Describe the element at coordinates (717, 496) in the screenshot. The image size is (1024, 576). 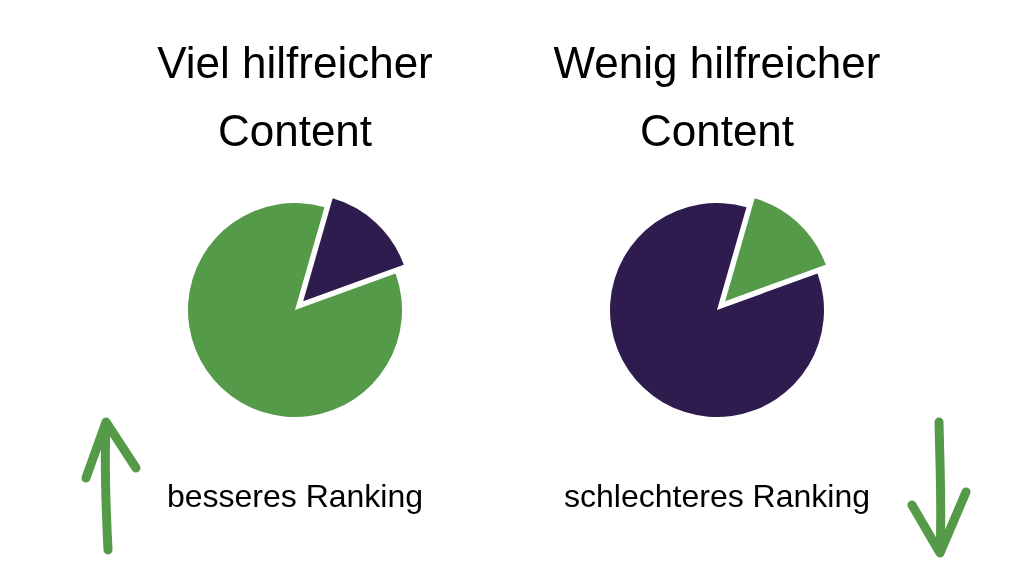
I see `text: schlechteres Ranking` at that location.